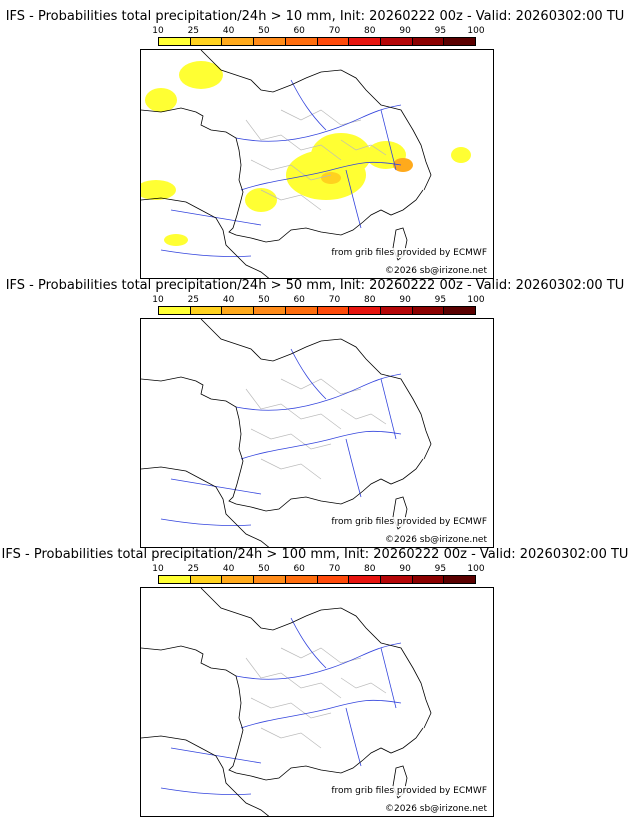  I want to click on colorbar-swatches, so click(317, 579).